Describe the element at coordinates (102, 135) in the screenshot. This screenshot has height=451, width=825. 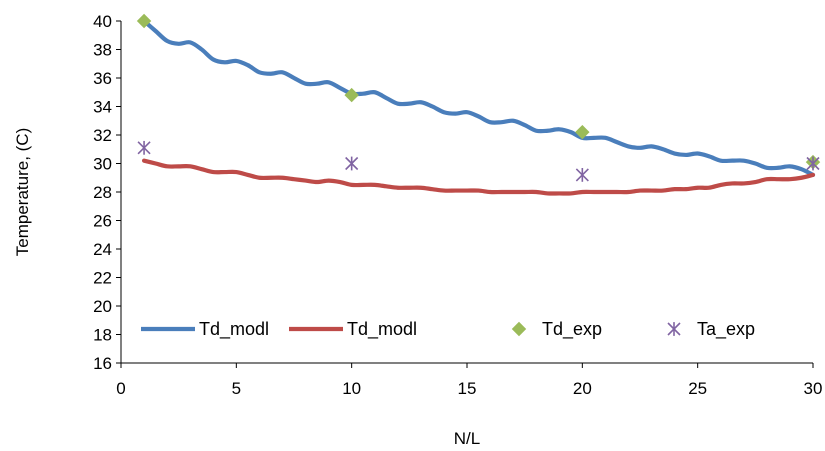
I see `y-tick-label: 32` at that location.